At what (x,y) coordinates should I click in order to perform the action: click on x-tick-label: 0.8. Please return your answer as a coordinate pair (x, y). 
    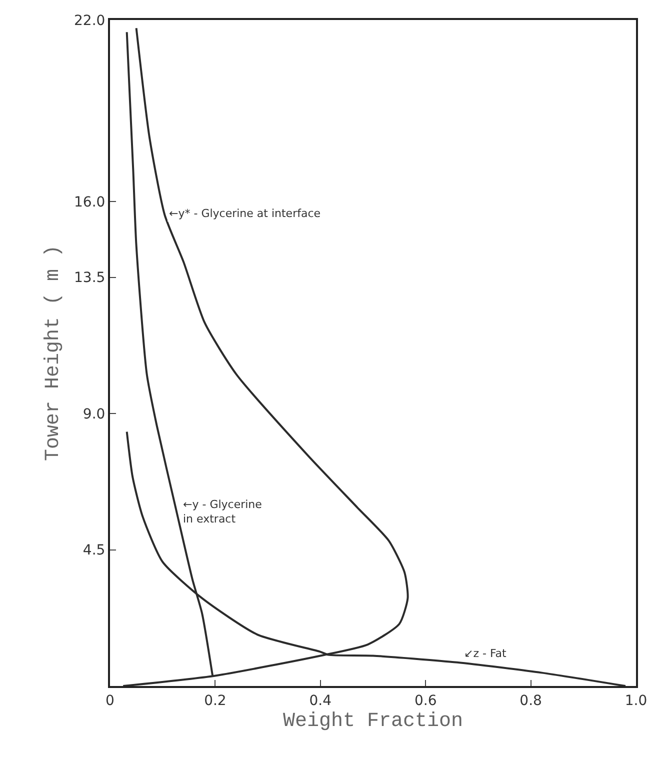
    Looking at the image, I should click on (531, 700).